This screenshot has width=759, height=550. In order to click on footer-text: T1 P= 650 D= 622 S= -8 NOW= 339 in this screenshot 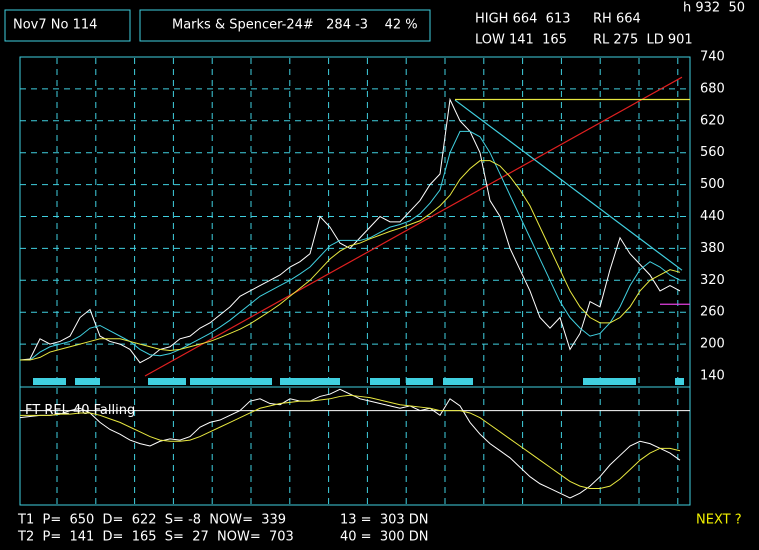, I will do `click(151, 520)`.